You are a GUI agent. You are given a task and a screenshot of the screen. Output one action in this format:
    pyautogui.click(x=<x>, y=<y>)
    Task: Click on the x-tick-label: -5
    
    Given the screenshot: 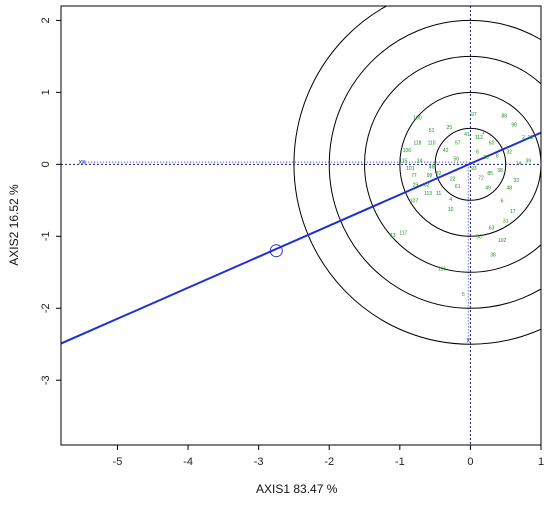 What is the action you would take?
    pyautogui.click(x=118, y=462)
    